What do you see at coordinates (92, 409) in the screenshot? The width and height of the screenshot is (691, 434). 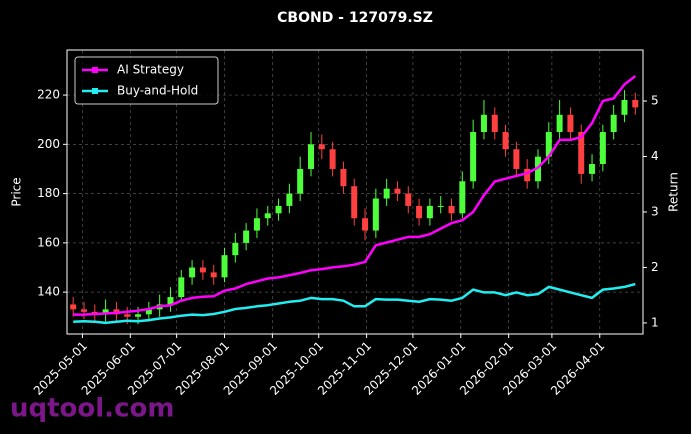 I see `watermark: uqtool.com` at bounding box center [92, 409].